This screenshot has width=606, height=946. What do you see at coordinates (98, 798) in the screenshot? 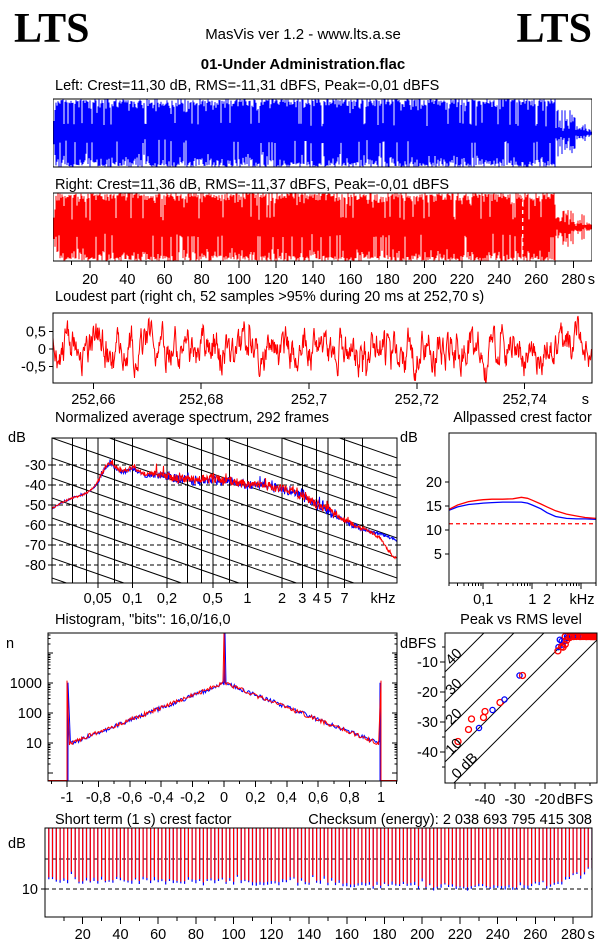
I see `svg-text: -0,8` at bounding box center [98, 798].